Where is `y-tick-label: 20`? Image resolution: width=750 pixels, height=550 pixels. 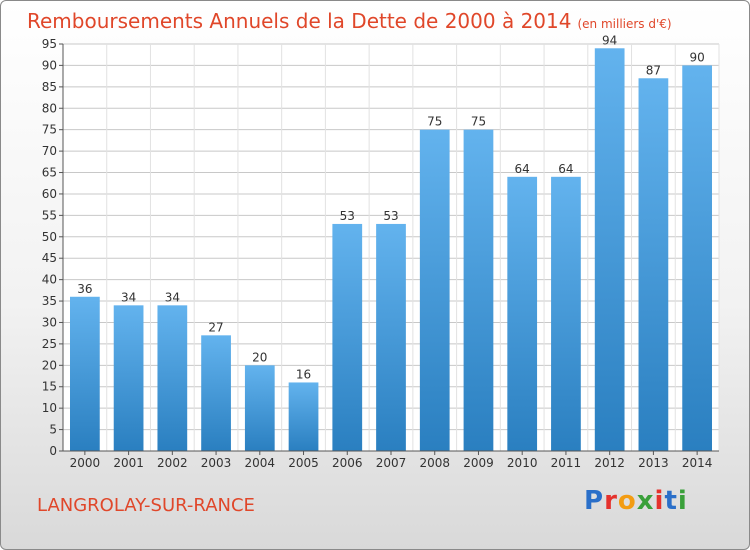 y-tick-label: 20 is located at coordinates (49, 365).